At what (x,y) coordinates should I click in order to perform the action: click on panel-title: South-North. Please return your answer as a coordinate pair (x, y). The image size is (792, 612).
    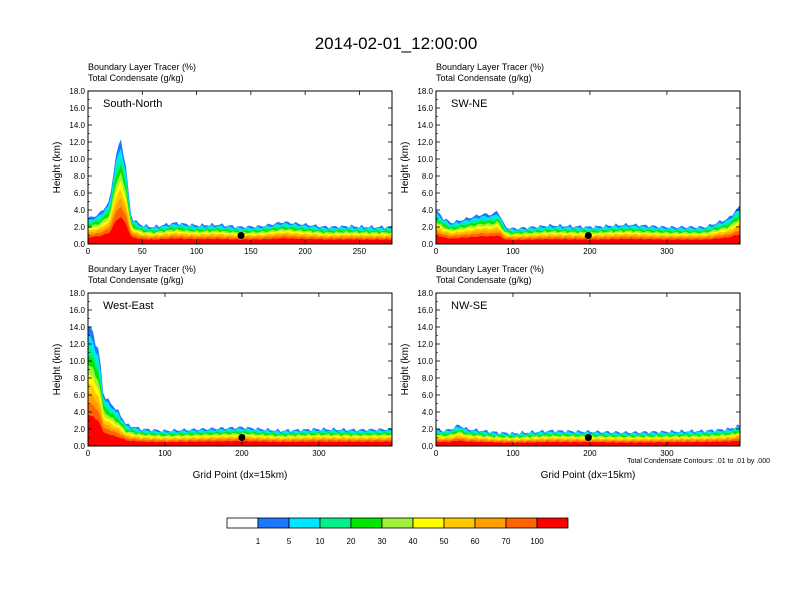
    Looking at the image, I should click on (132, 104).